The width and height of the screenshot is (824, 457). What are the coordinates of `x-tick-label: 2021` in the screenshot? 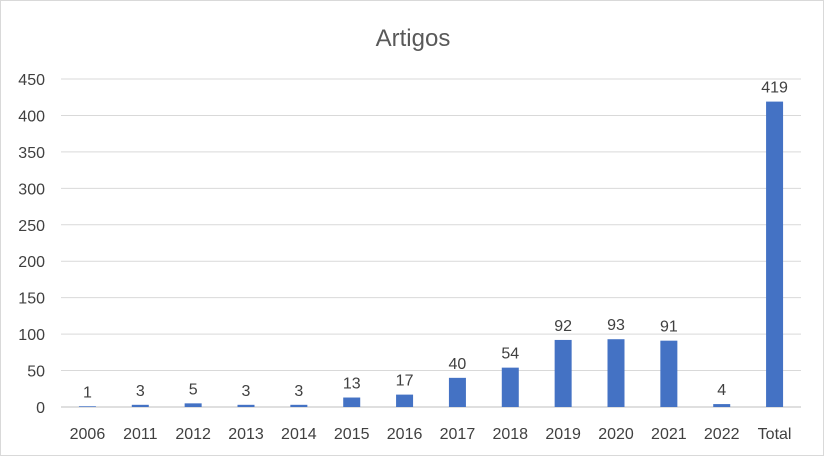 It's located at (669, 434).